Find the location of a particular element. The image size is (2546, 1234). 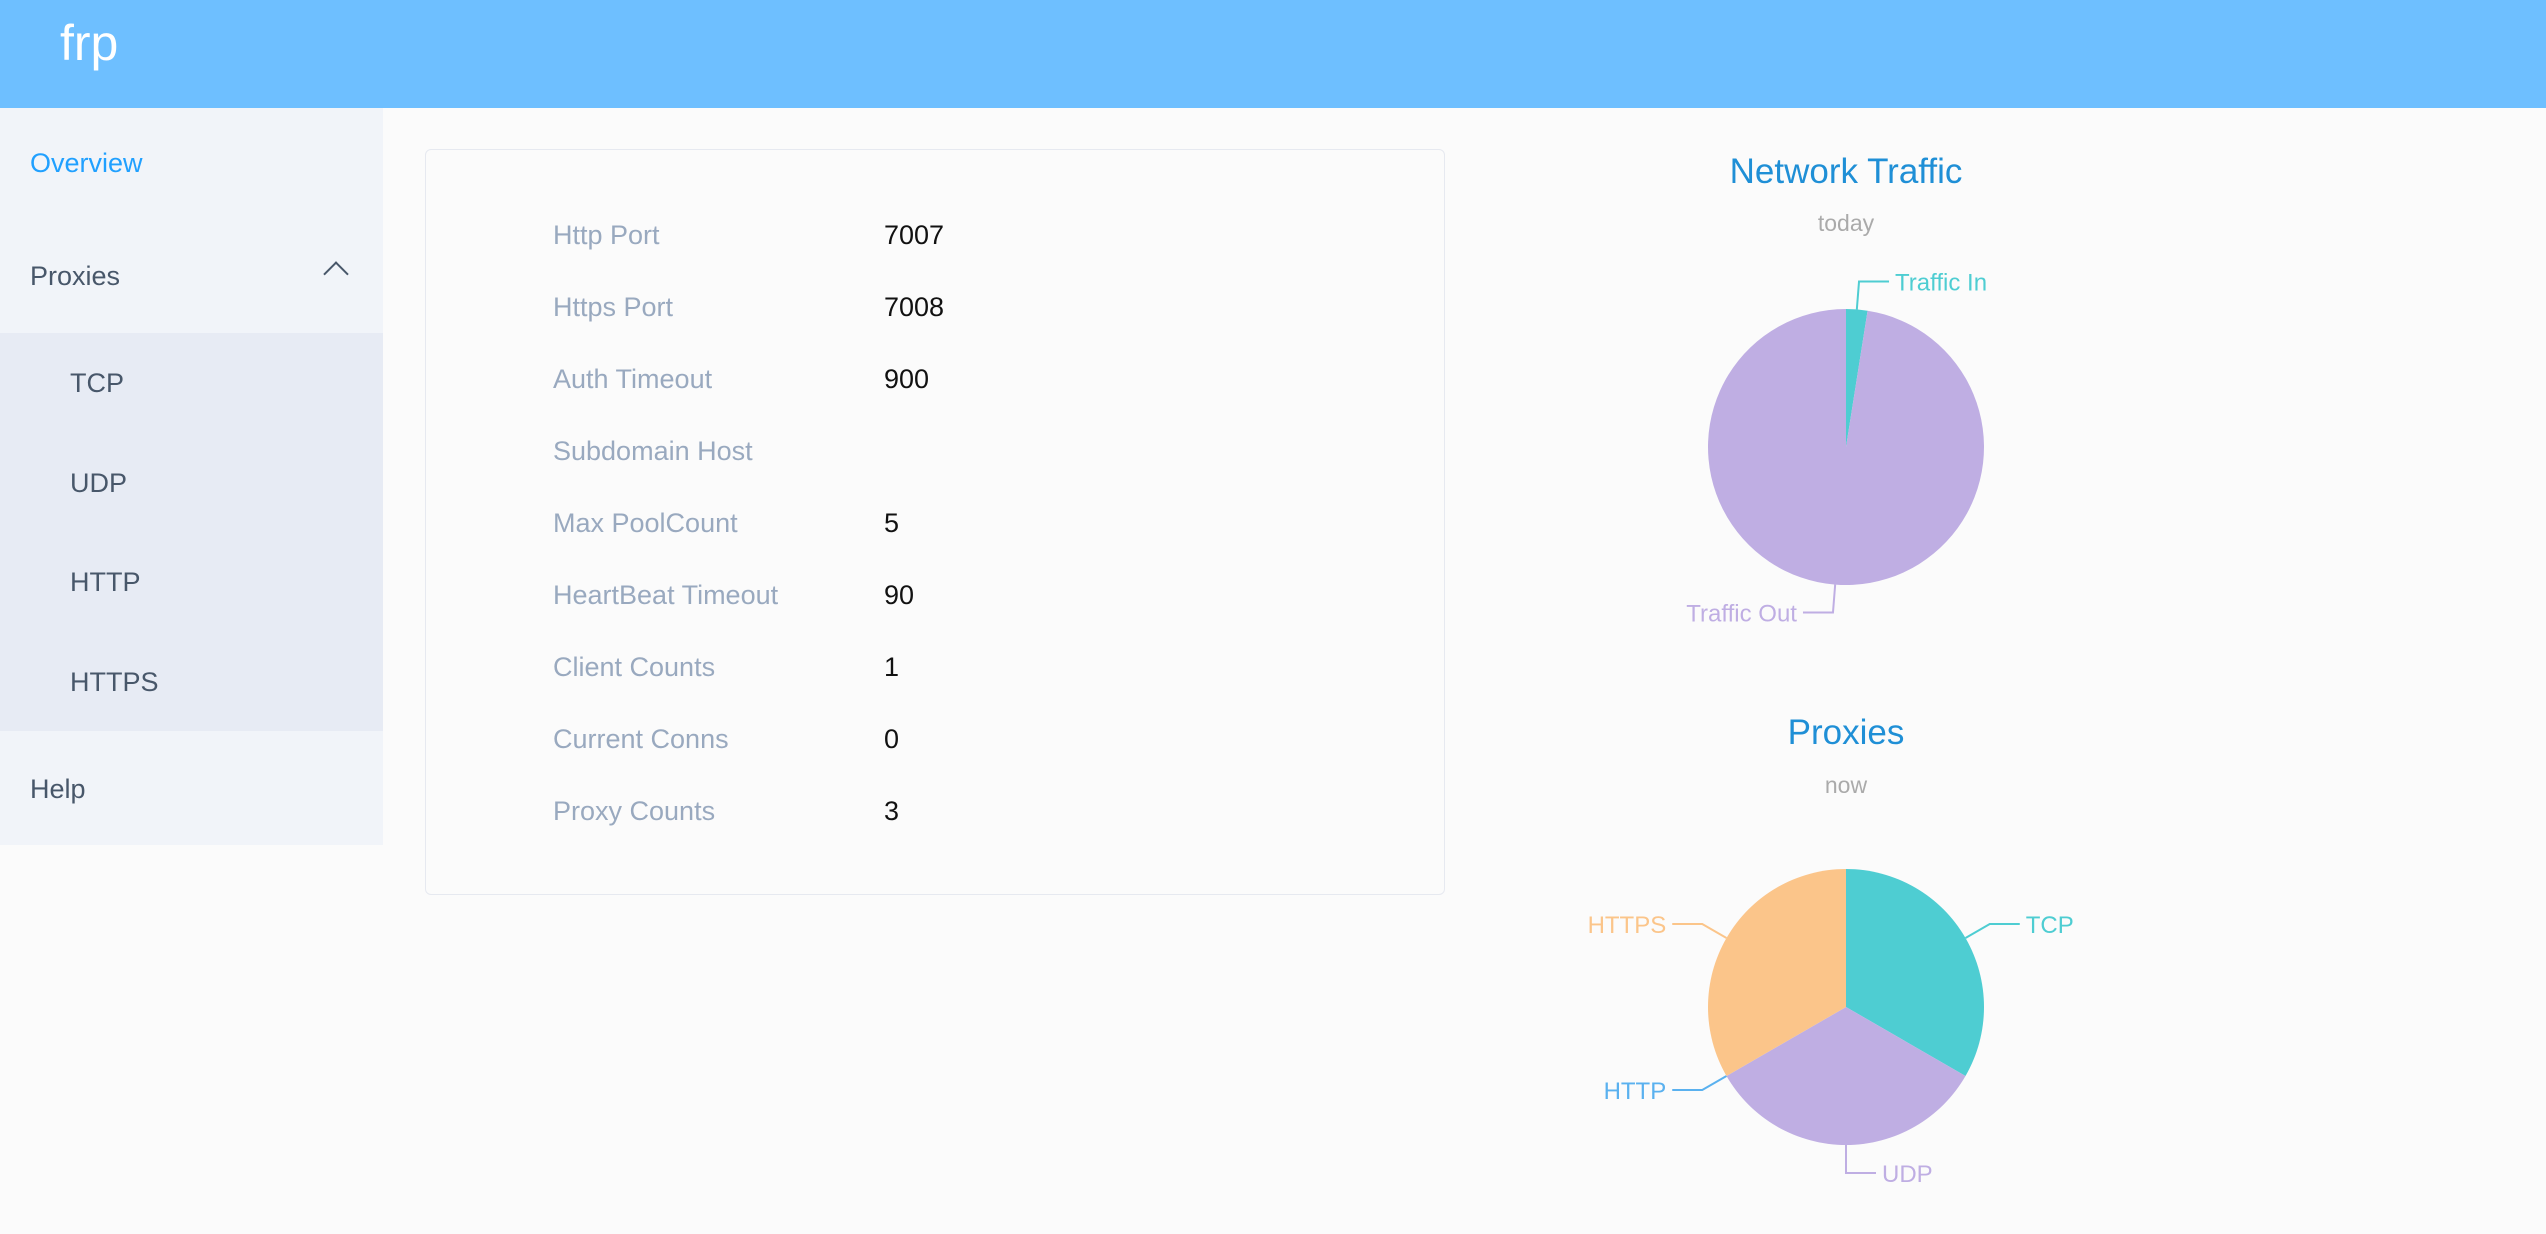

info-label: HeartBeat Timeout is located at coordinates (666, 595).